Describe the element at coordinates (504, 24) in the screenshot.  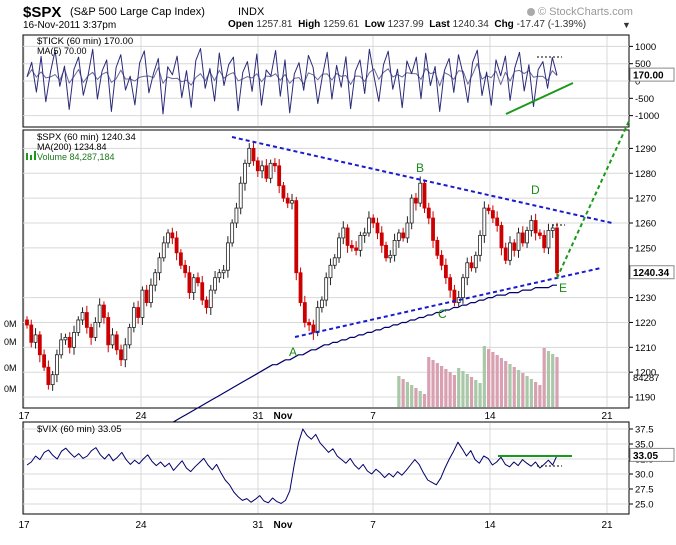
I see `chg-label: Chg` at that location.